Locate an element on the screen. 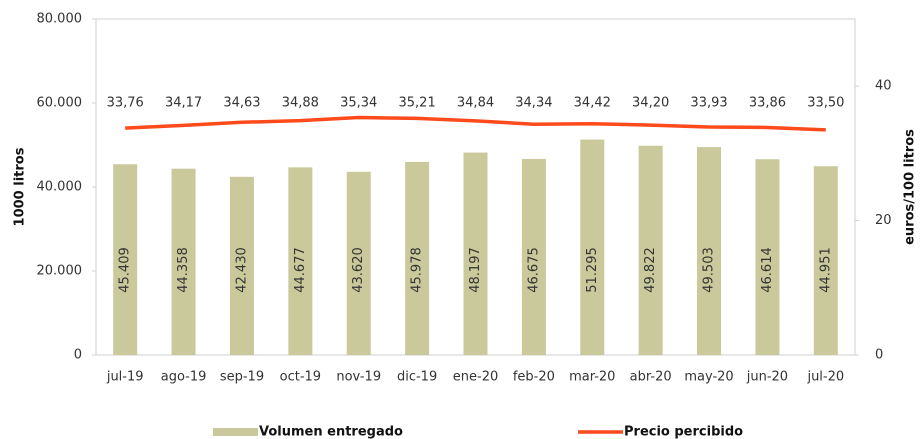  y-tick-label: 40.000 is located at coordinates (60, 187).